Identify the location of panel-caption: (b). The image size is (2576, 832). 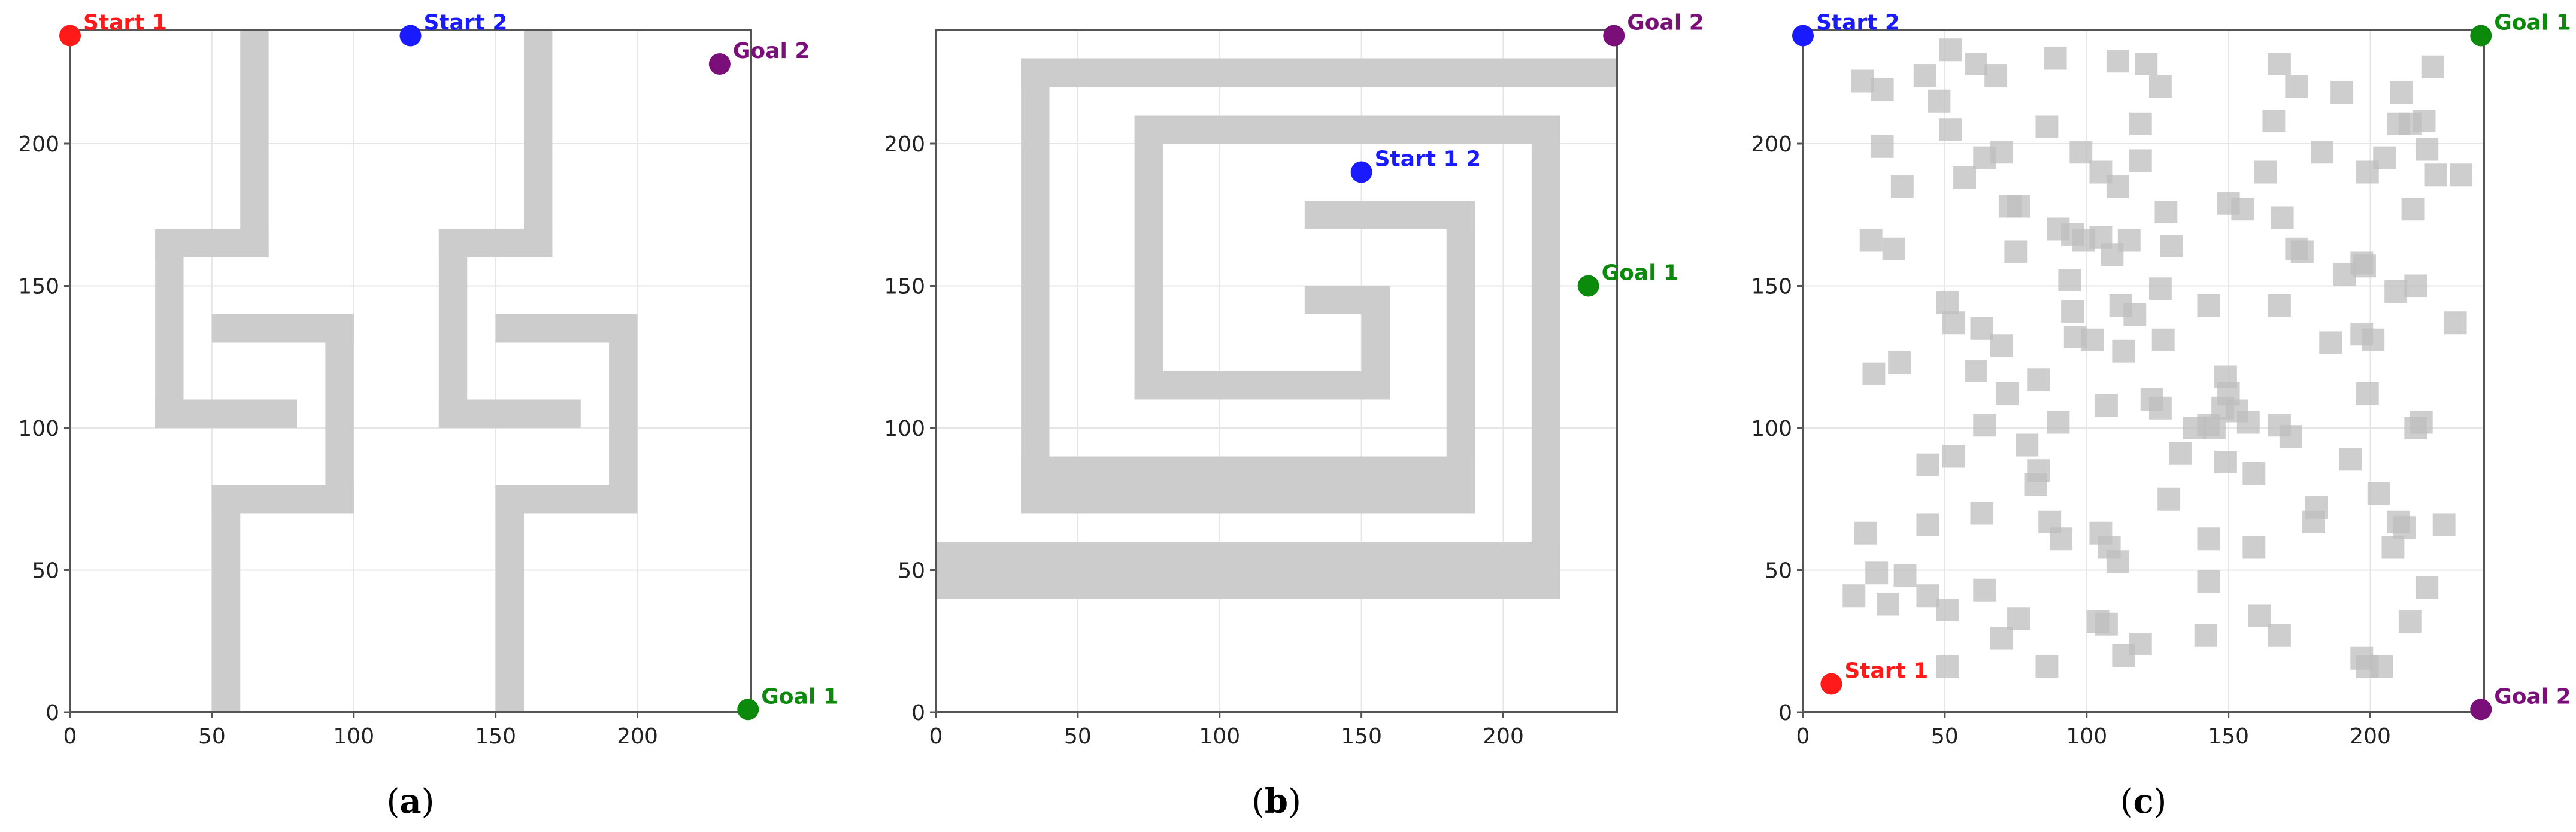
(1276, 801).